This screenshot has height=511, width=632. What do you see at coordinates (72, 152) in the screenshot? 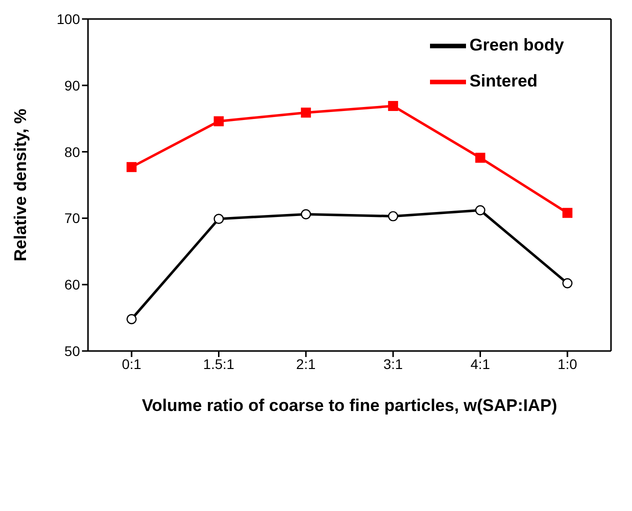
I see `y-tick-label: 80` at bounding box center [72, 152].